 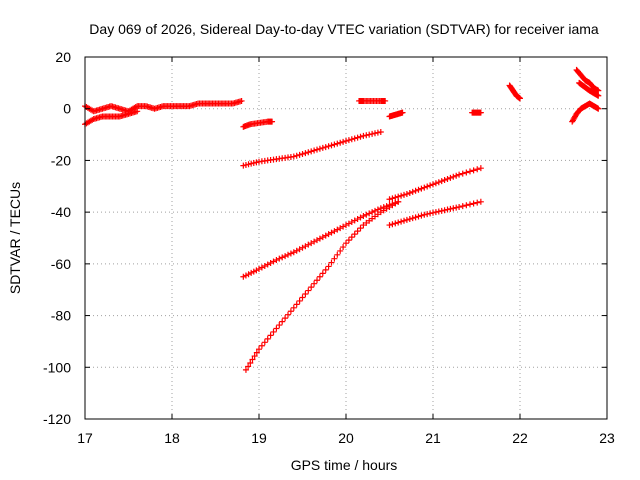 What do you see at coordinates (61, 264) in the screenshot?
I see `y-tick-label: -60` at bounding box center [61, 264].